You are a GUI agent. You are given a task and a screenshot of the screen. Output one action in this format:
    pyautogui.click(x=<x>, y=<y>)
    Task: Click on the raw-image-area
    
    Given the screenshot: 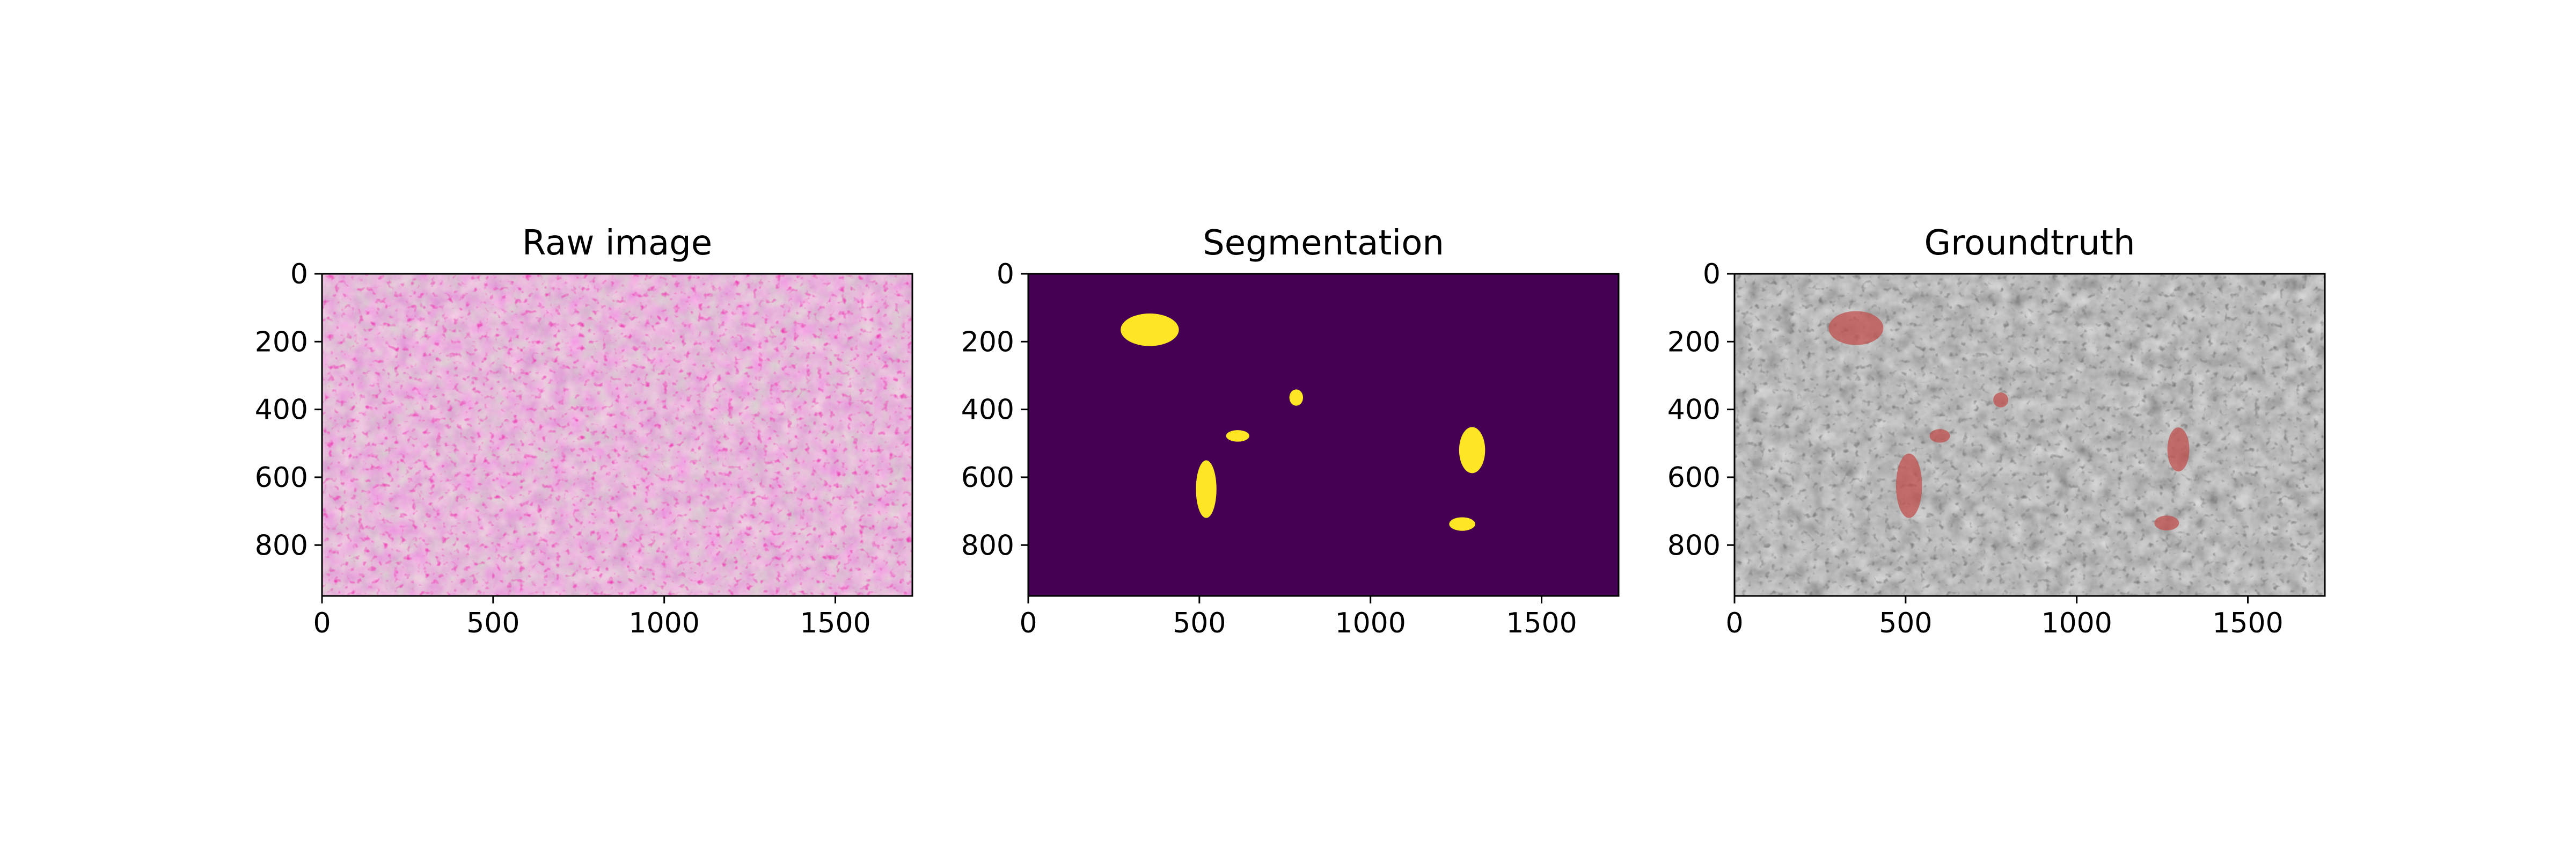 What is the action you would take?
    pyautogui.click(x=617, y=435)
    